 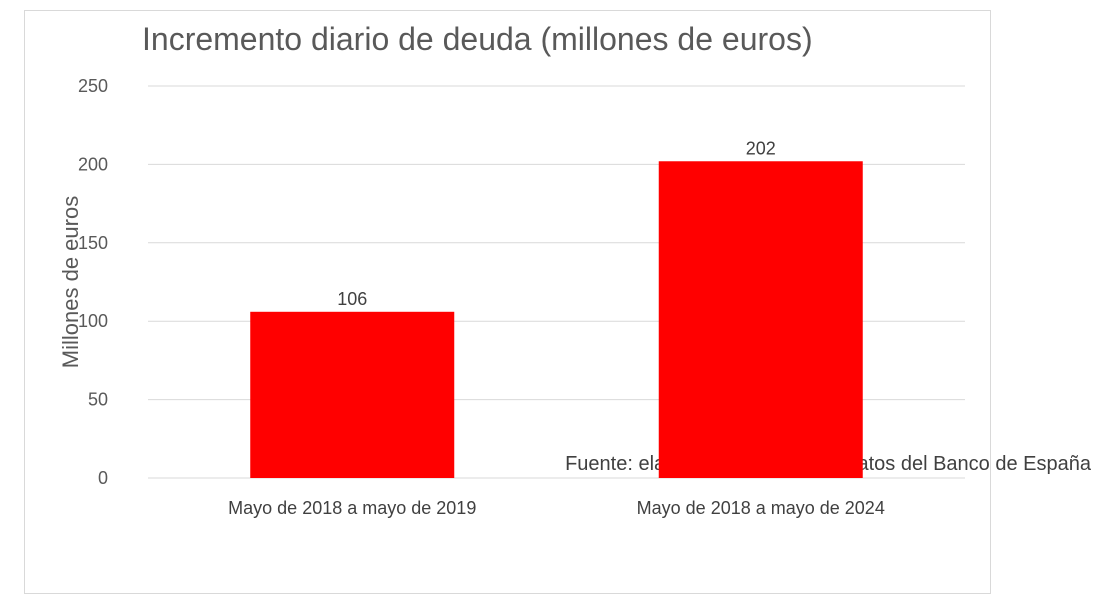 I want to click on y-axis-ticks: 0 50 100 150 200 250, so click(x=93, y=282).